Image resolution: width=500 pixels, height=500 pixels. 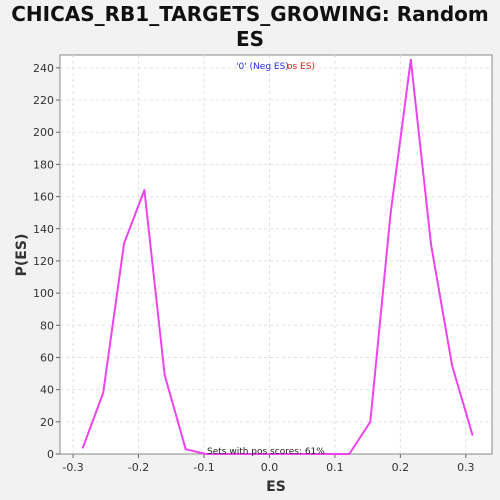 What do you see at coordinates (43, 293) in the screenshot?
I see `y-tick-label: 100` at bounding box center [43, 293].